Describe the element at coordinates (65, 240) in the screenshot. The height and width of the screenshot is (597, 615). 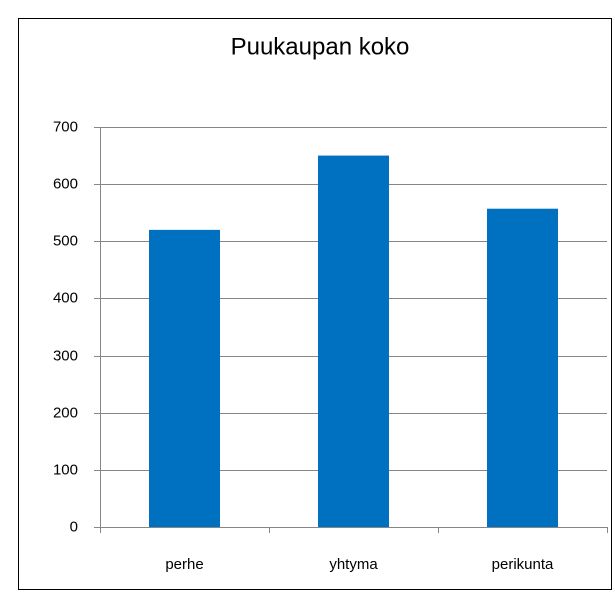
I see `y-tick-label: 500` at that location.